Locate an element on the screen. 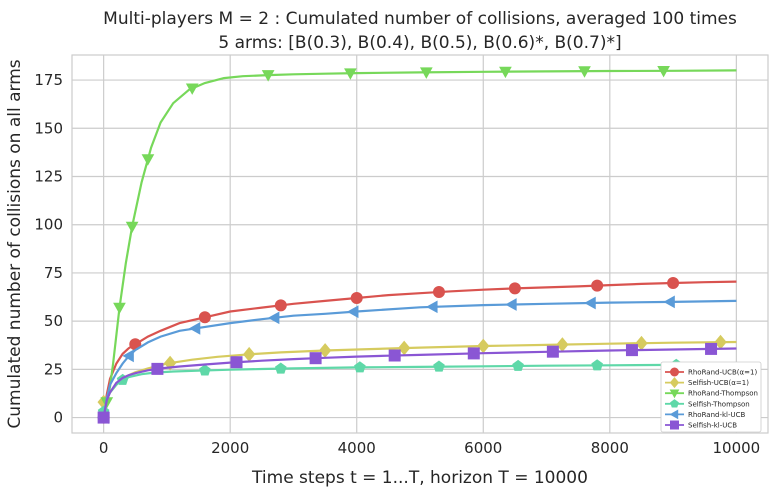 The height and width of the screenshot is (495, 779). x-axis-label: Time steps t = 1...T, horizon T = 10000 is located at coordinates (419, 478).